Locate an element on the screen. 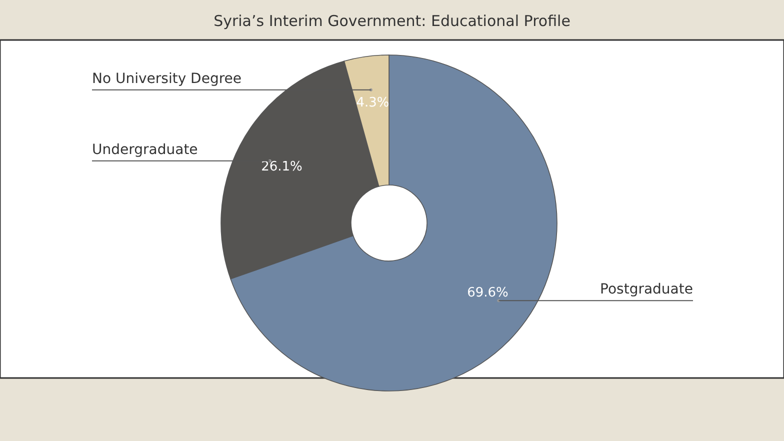  data-label: 26.1% is located at coordinates (281, 167).